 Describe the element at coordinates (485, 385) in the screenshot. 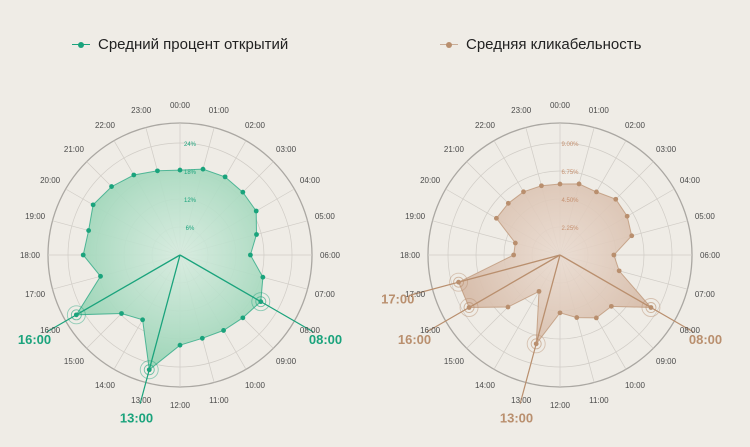

I see `hour-label: 14:00` at that location.